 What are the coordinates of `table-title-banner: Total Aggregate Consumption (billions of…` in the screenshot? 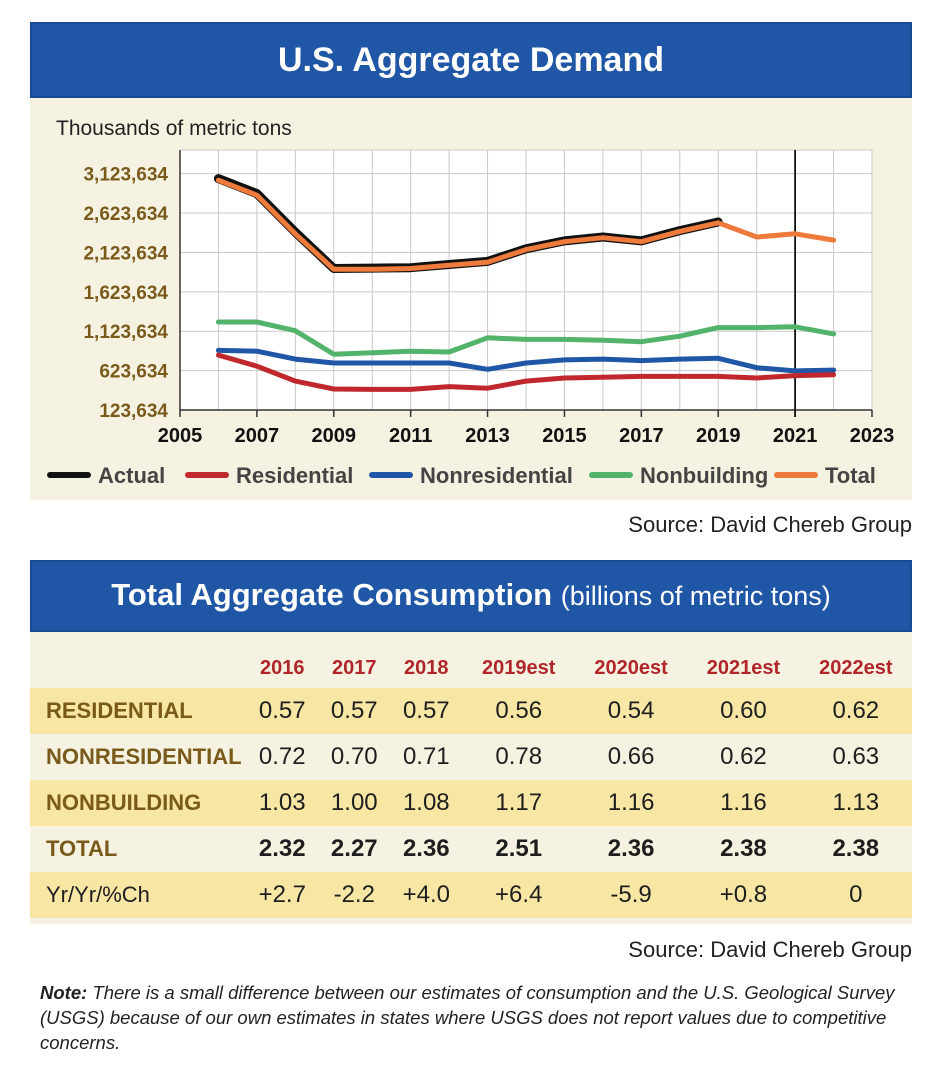 It's located at (471, 596).